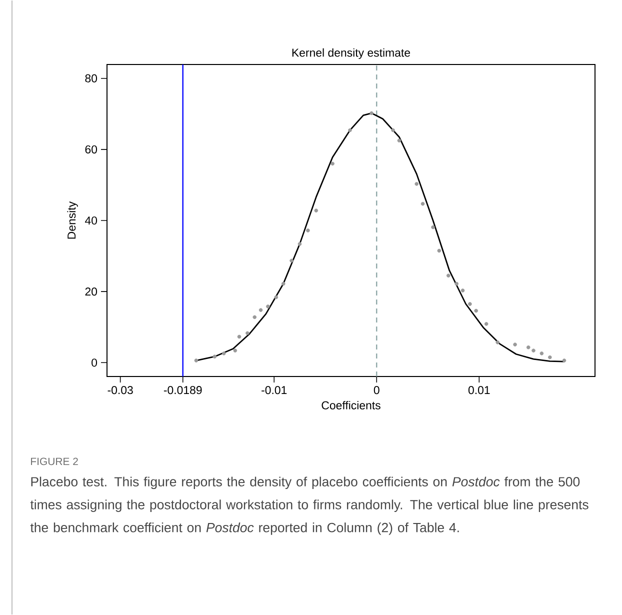  What do you see at coordinates (91, 78) in the screenshot?
I see `y-tick-label: 80` at bounding box center [91, 78].